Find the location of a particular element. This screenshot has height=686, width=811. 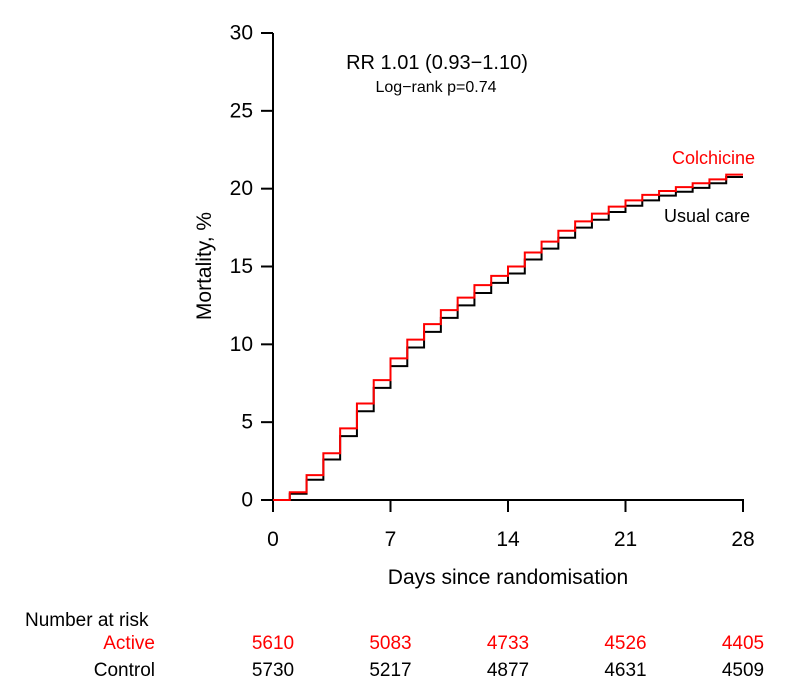

risk-value: 4526 is located at coordinates (625, 643).